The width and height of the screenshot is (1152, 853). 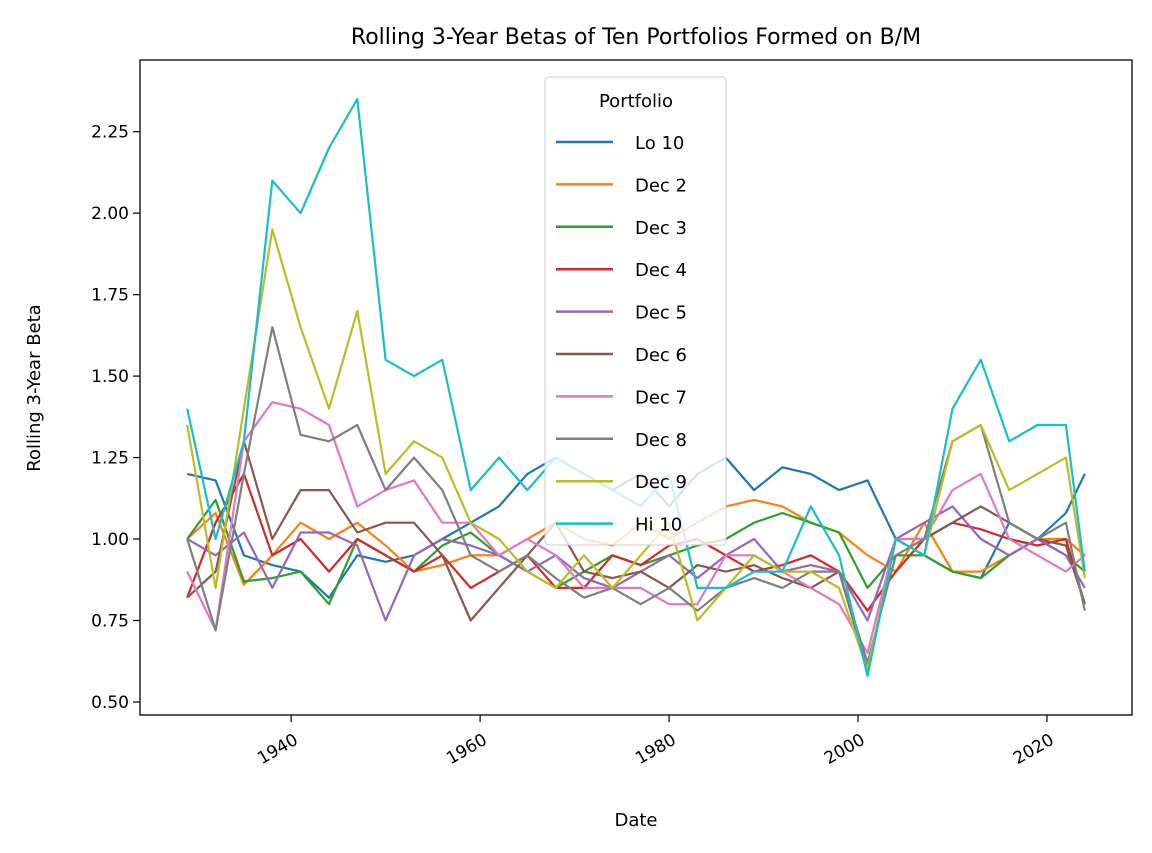 What do you see at coordinates (661, 270) in the screenshot?
I see `legend-label: Dec 4` at bounding box center [661, 270].